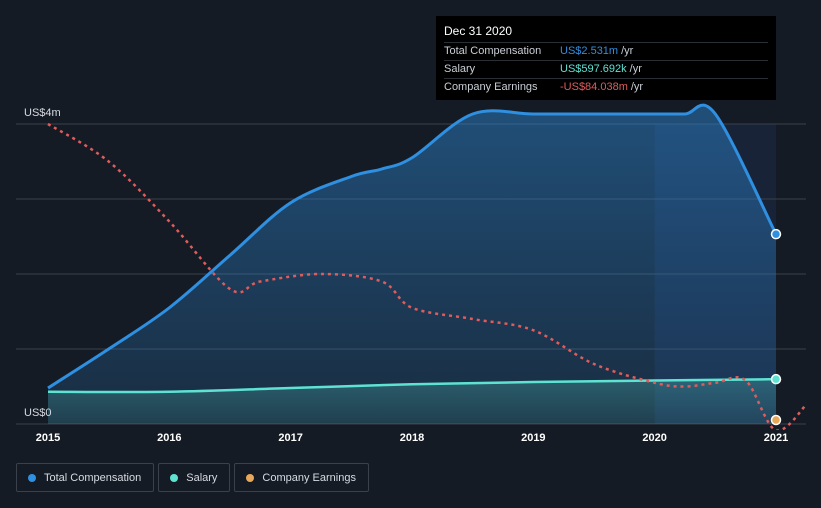  What do you see at coordinates (202, 477) in the screenshot?
I see `legend-label: Salary` at bounding box center [202, 477].